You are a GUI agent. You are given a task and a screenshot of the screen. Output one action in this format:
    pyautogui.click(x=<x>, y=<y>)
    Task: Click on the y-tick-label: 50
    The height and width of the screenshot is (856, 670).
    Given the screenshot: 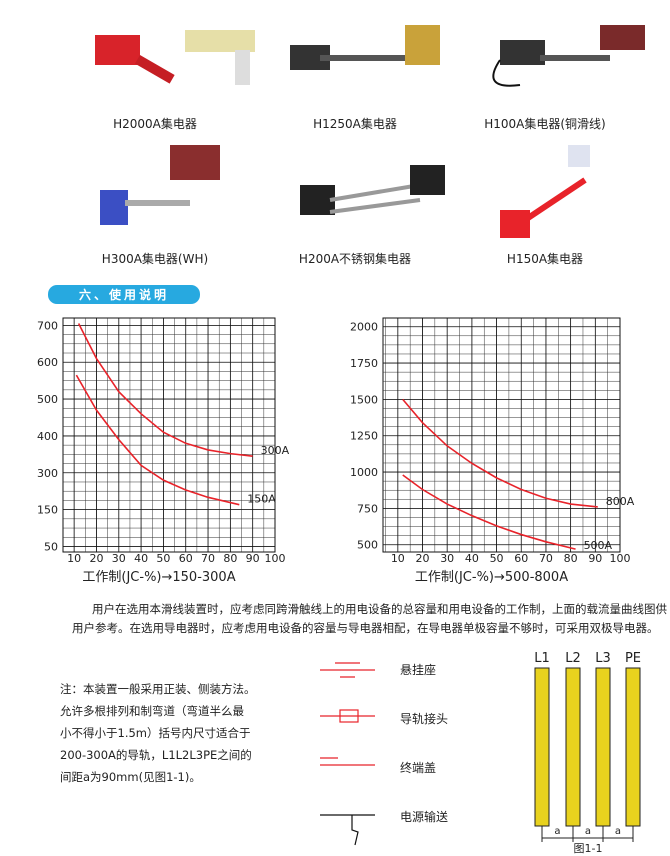 What is the action you would take?
    pyautogui.click(x=51, y=546)
    